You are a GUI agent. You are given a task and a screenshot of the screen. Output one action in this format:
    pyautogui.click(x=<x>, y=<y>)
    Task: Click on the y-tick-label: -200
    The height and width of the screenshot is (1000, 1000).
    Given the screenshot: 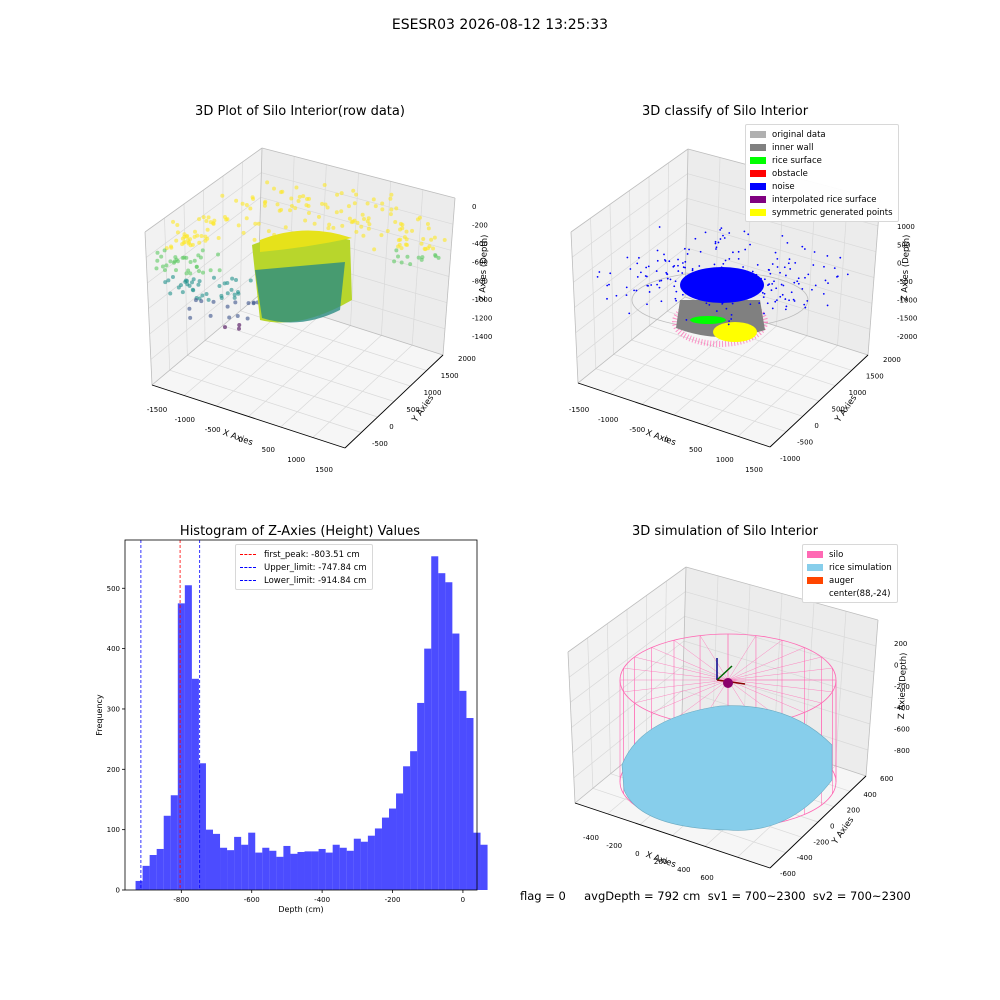 What is the action you would take?
    pyautogui.click(x=821, y=842)
    